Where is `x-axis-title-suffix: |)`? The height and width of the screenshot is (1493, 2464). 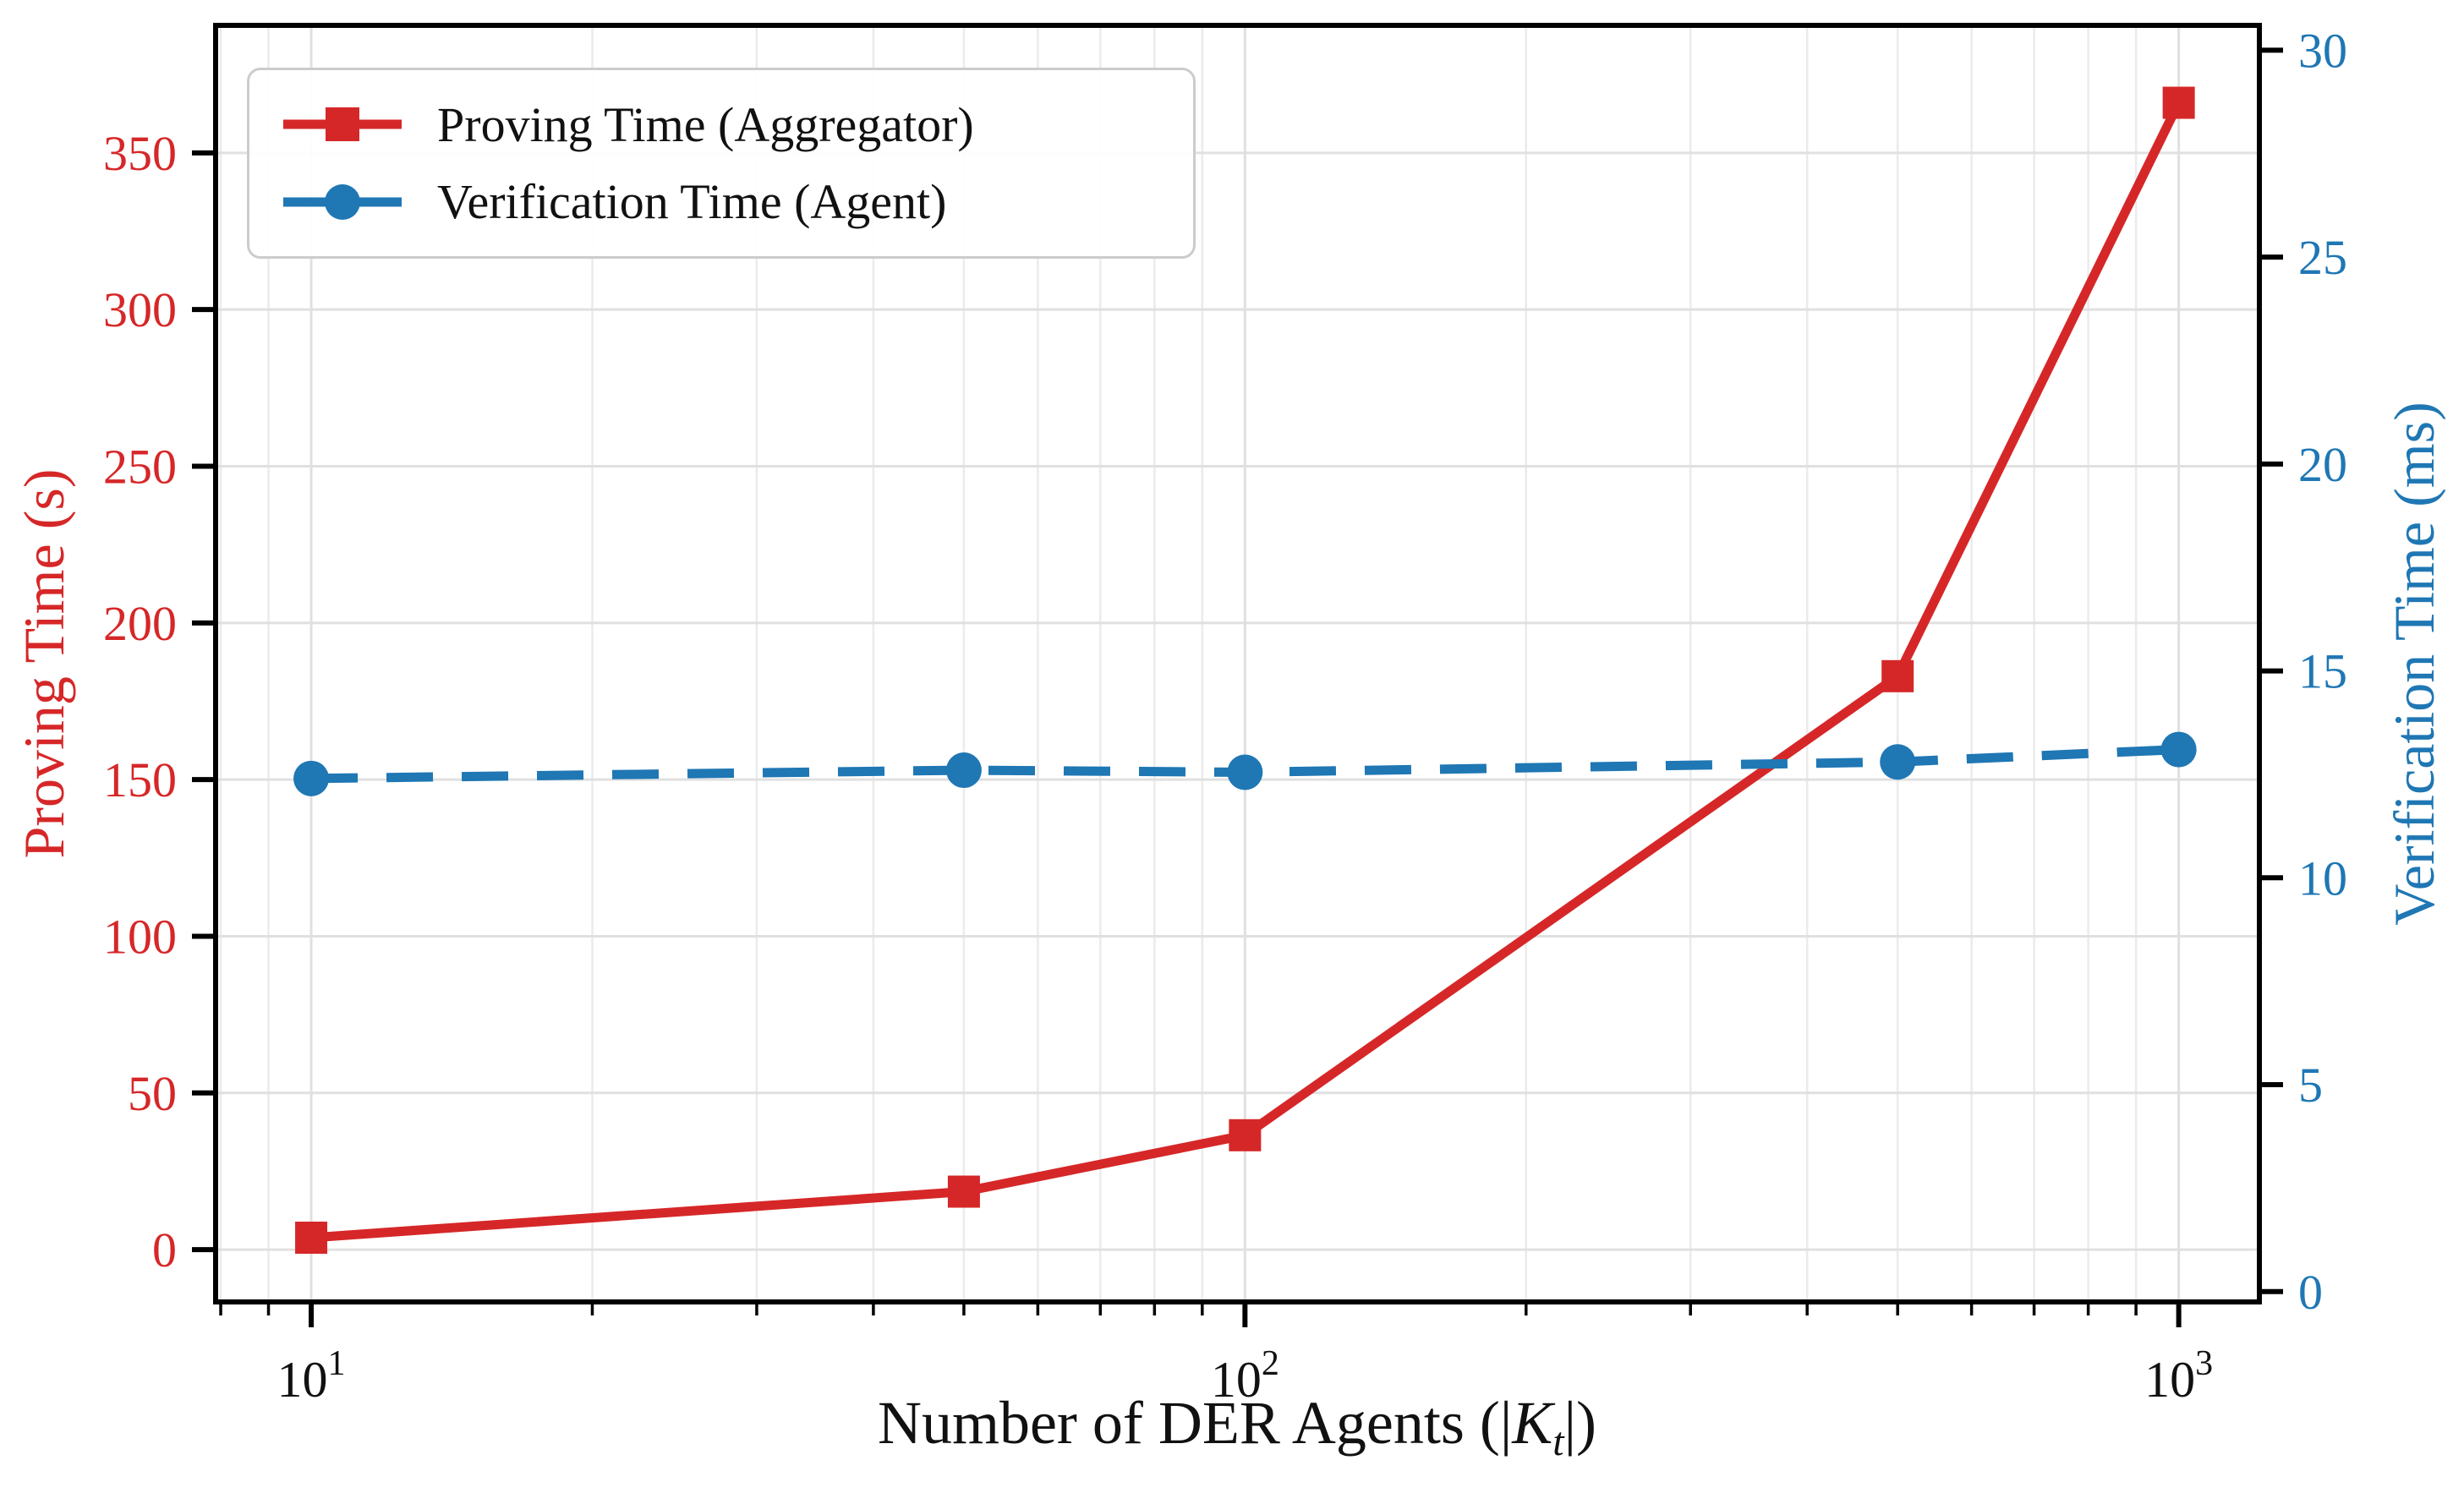 x-axis-title-suffix: |) is located at coordinates (1580, 1423).